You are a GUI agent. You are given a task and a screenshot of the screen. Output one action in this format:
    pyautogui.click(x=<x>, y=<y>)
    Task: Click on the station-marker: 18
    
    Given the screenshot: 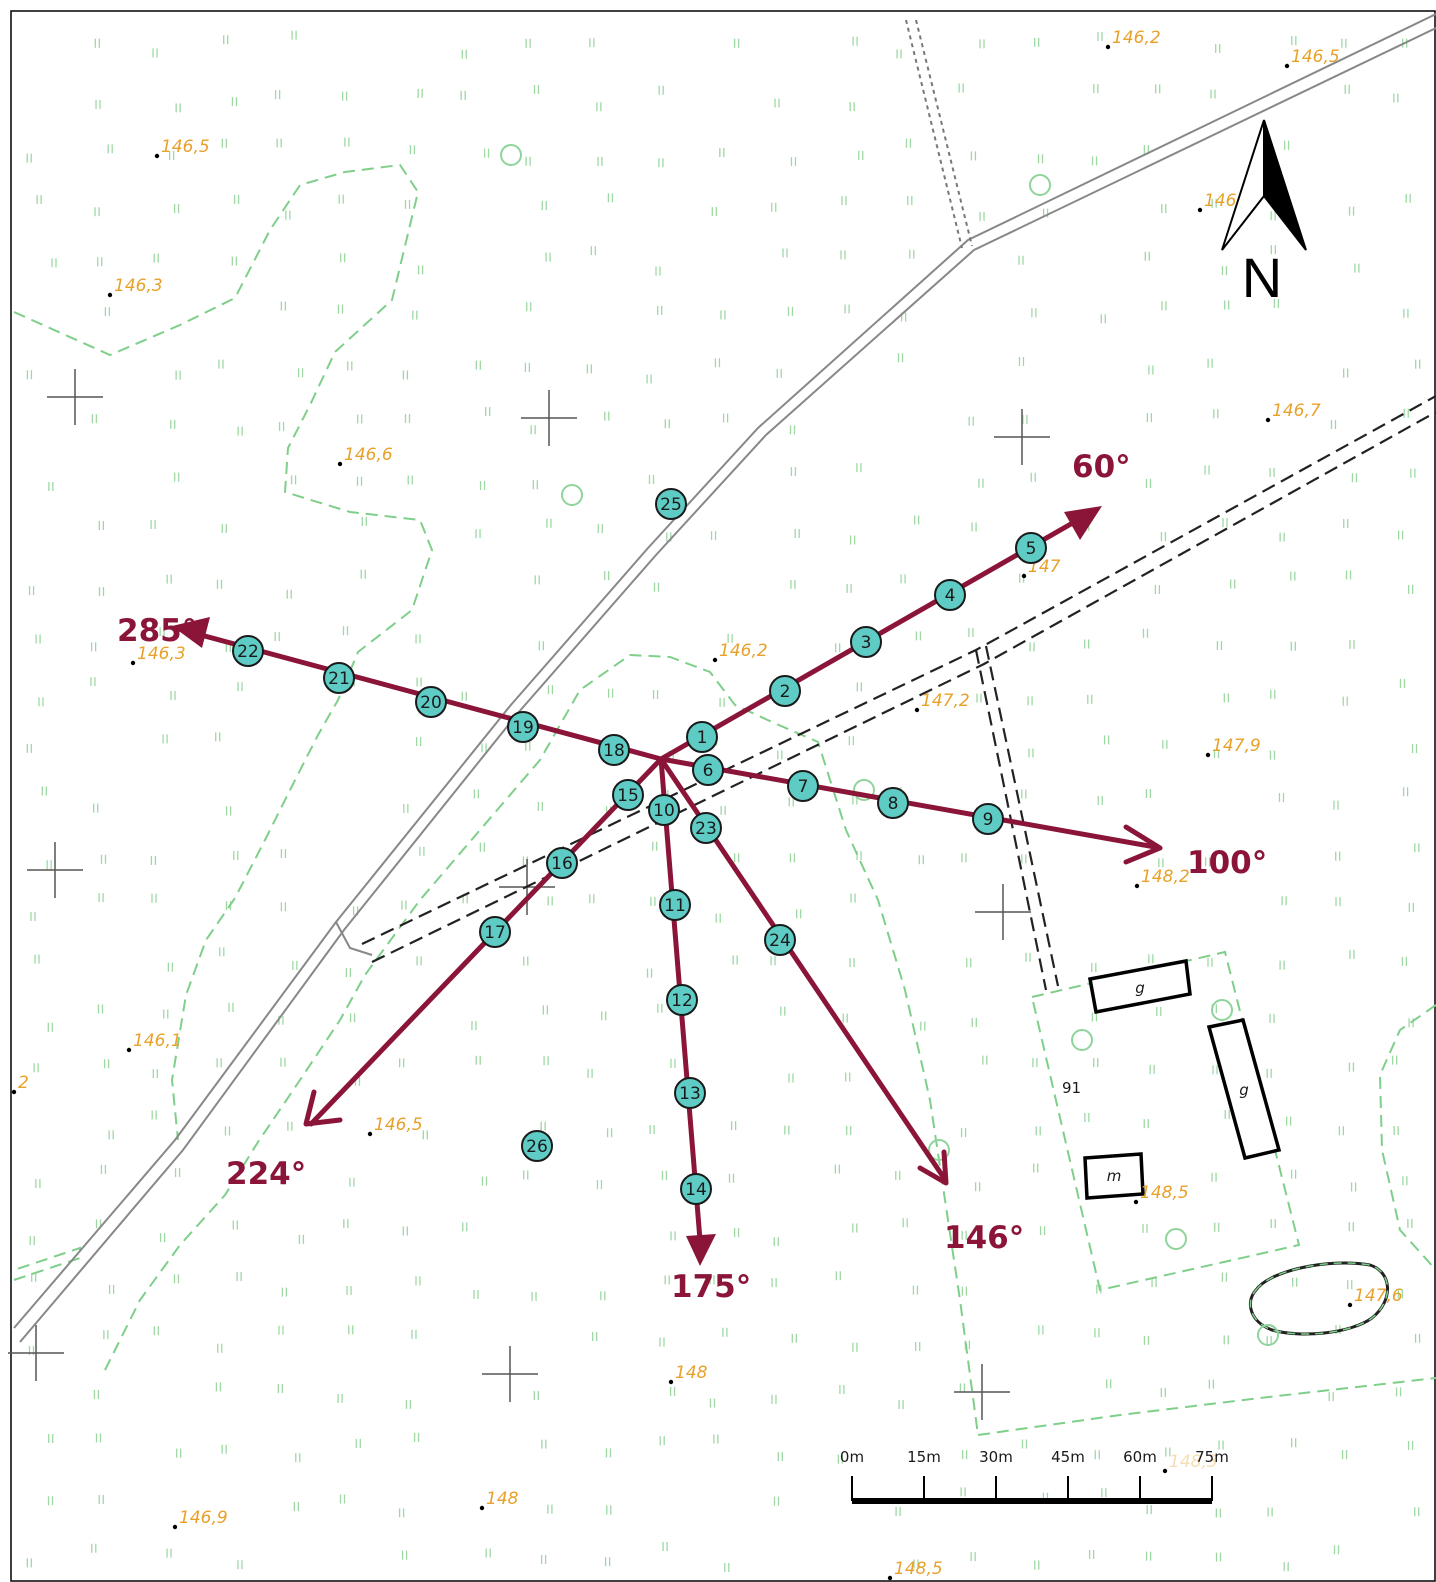 What is the action you would take?
    pyautogui.click(x=614, y=750)
    